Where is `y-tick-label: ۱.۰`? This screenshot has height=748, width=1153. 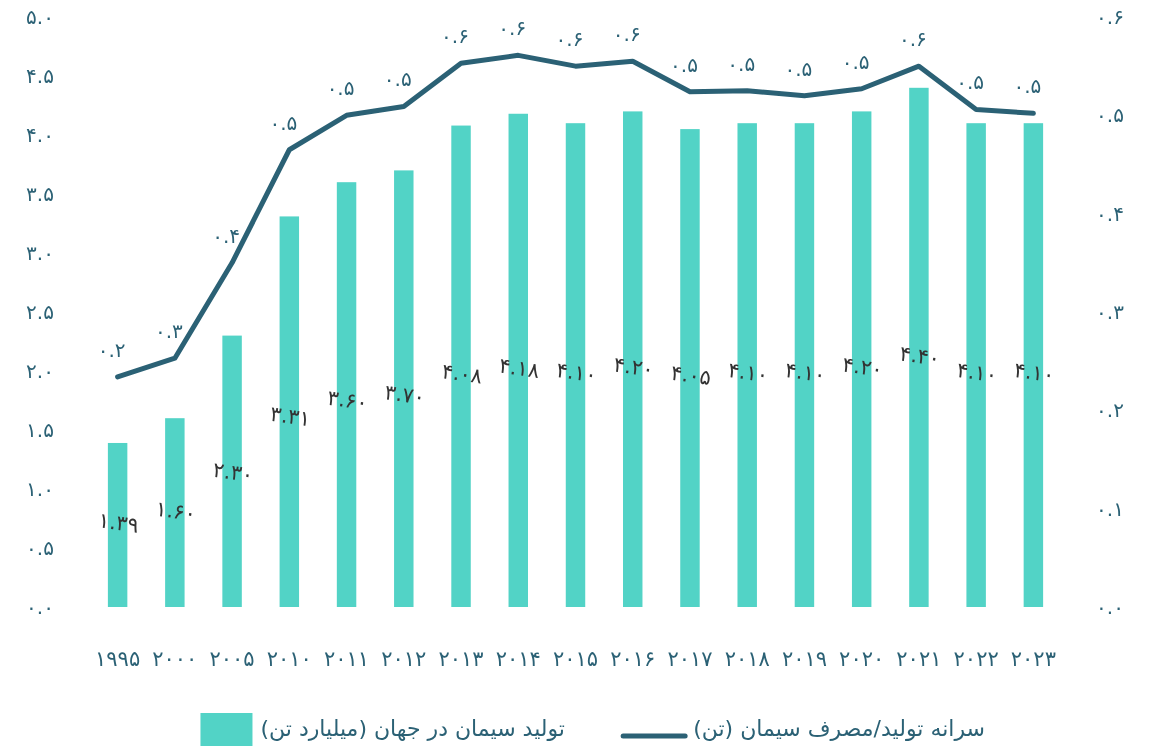
y-tick-label: ۱.۰ is located at coordinates (40, 489).